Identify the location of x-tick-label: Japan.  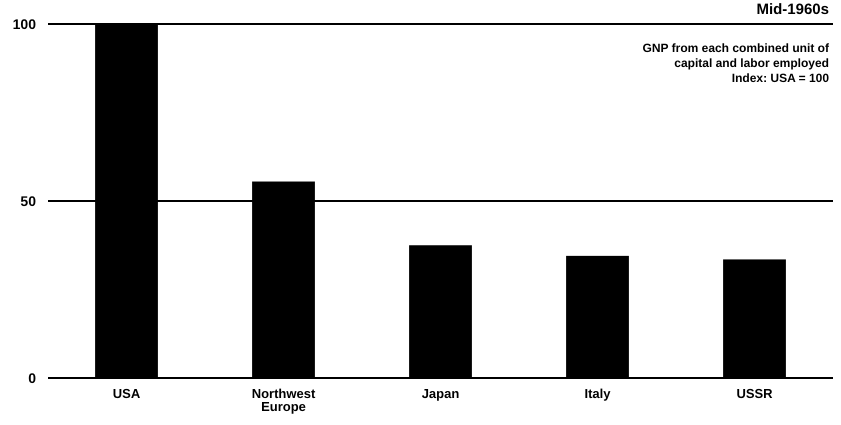
(441, 393).